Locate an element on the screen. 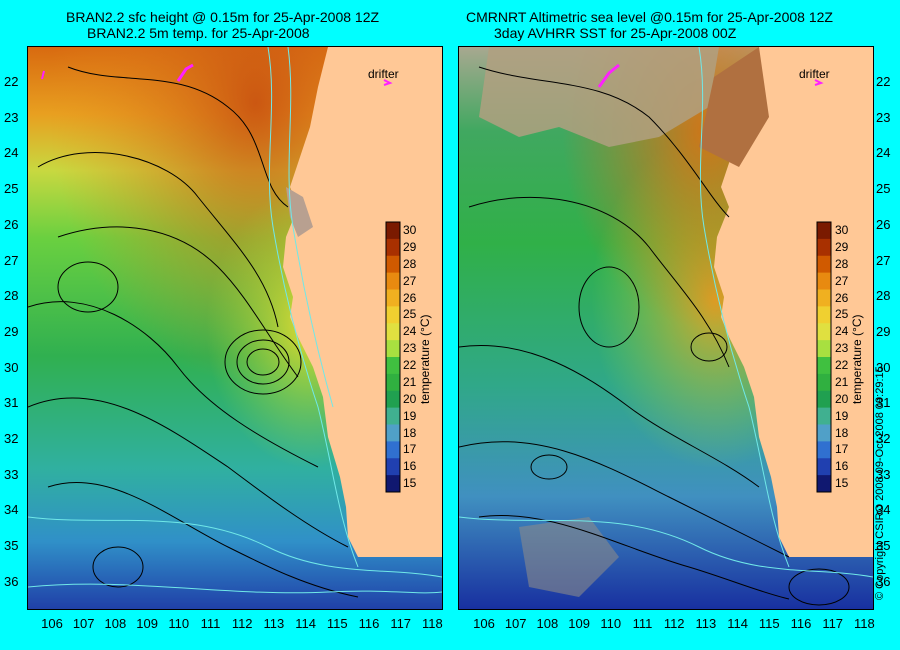 The image size is (900, 650). colorbar-tick-label: 21 is located at coordinates (842, 381).